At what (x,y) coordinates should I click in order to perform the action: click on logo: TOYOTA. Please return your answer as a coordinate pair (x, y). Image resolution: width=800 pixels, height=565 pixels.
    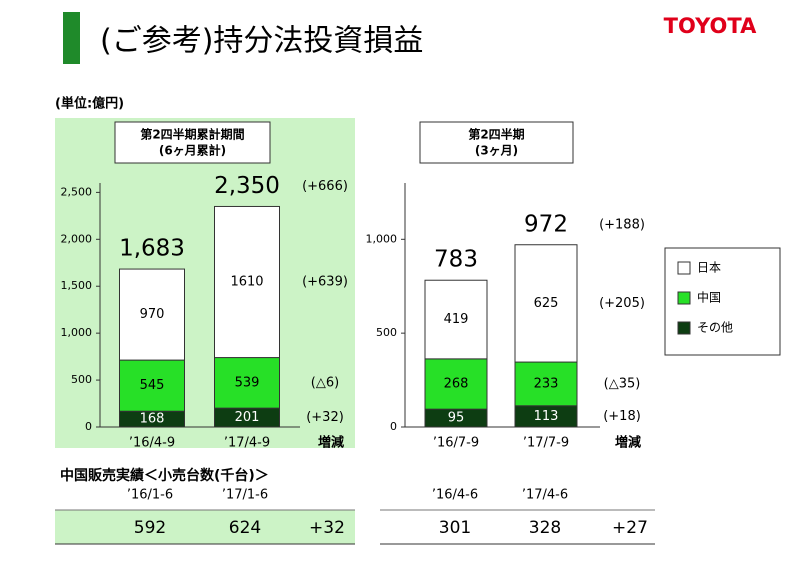
    Looking at the image, I should click on (710, 26).